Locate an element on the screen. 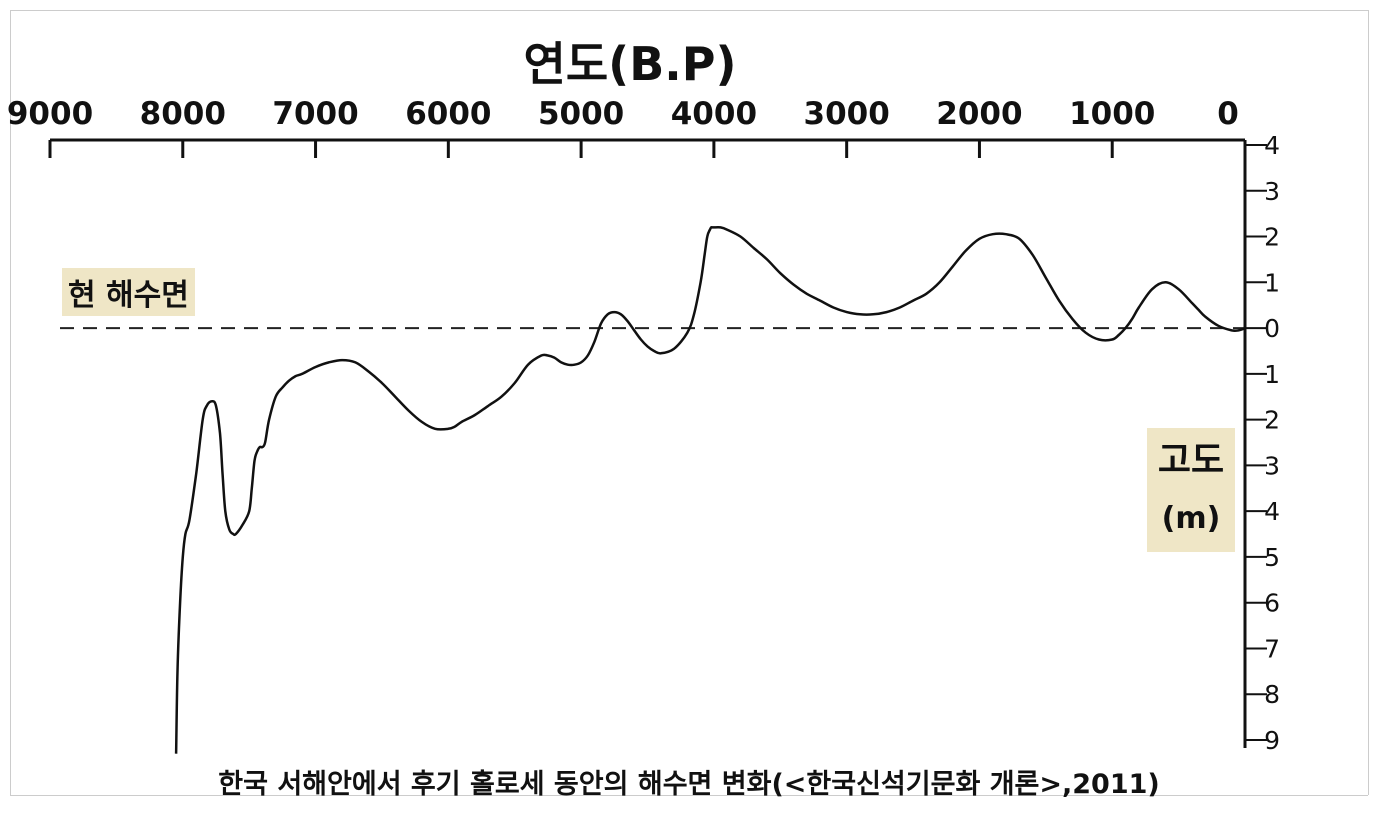 The height and width of the screenshot is (815, 1378). x-tick-label: 6000 is located at coordinates (448, 114).